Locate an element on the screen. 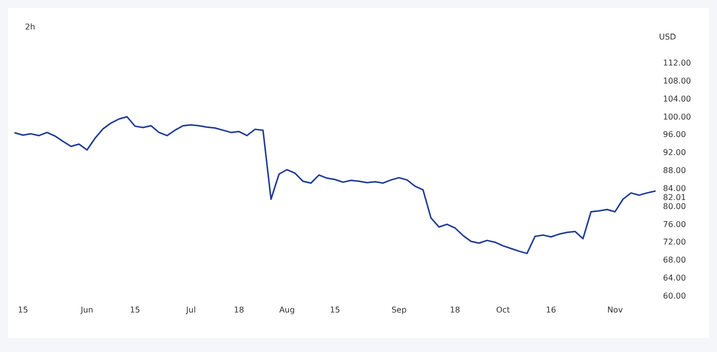 The height and width of the screenshot is (352, 717). y-tick-label: 108.00 is located at coordinates (677, 81).